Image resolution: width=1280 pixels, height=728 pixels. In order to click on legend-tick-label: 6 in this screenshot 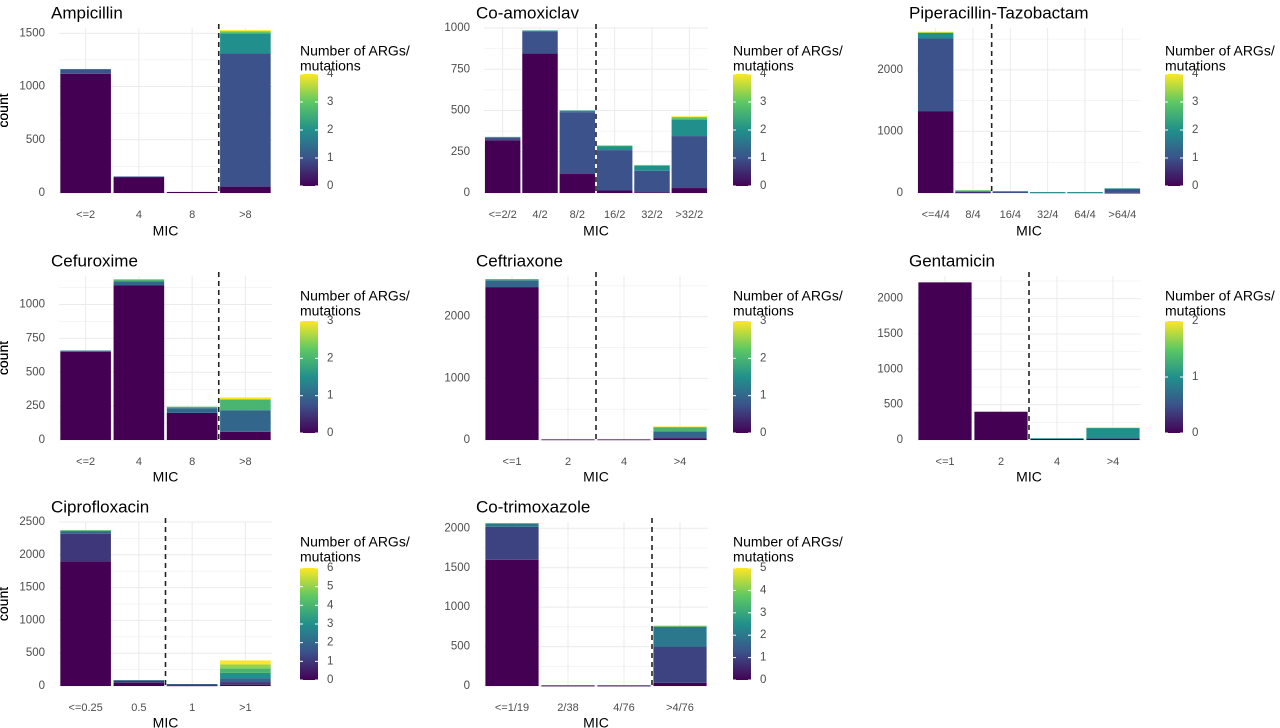, I will do `click(330, 568)`.